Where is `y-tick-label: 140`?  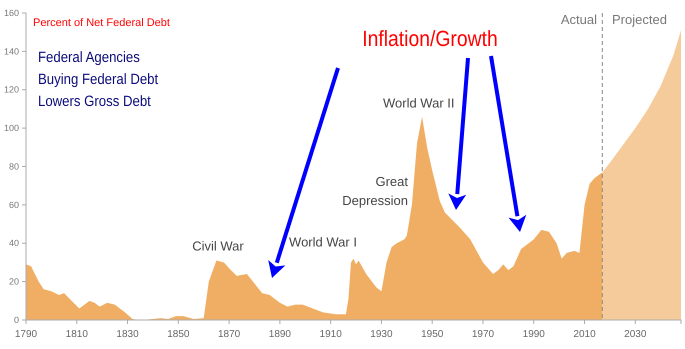
y-tick-label: 140 is located at coordinates (11, 51).